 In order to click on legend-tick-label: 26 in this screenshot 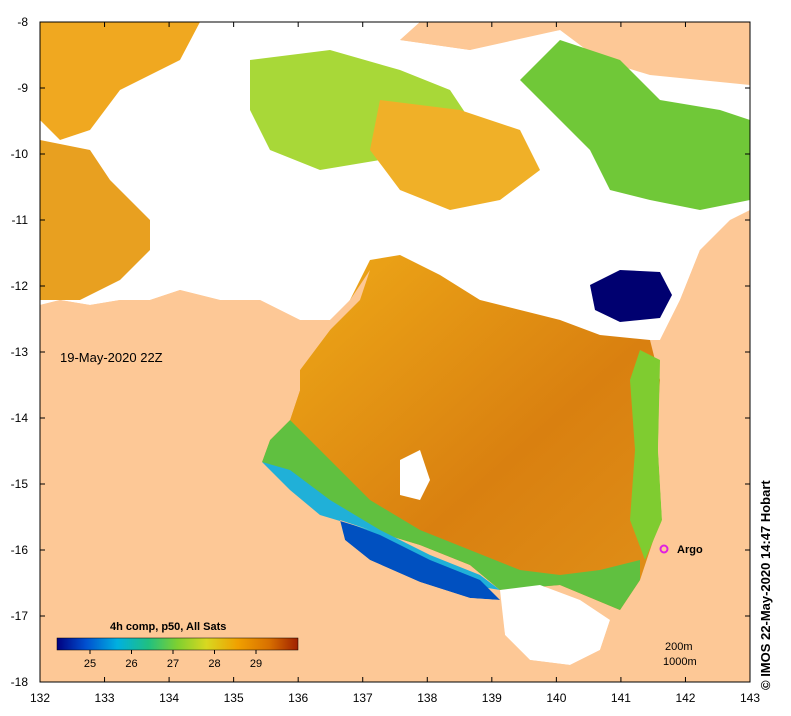, I will do `click(131, 664)`.